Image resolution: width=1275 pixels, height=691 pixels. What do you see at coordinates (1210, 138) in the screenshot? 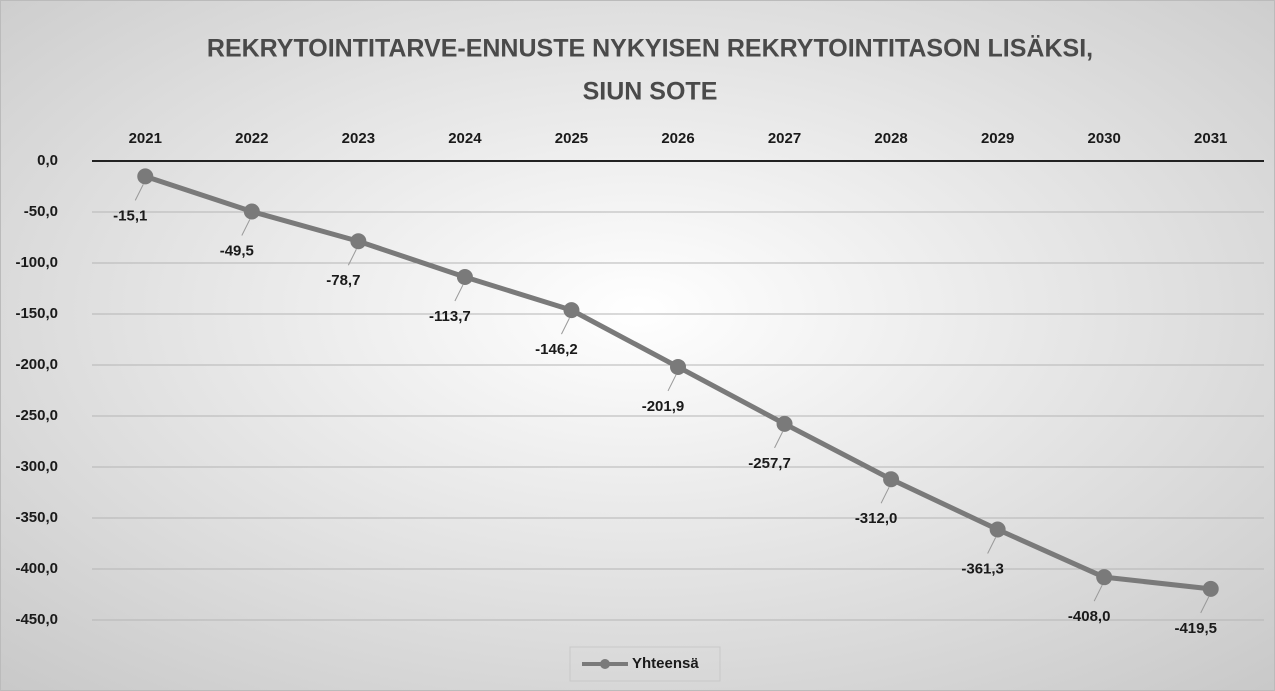
I see `x-tick-label: 2031` at bounding box center [1210, 138].